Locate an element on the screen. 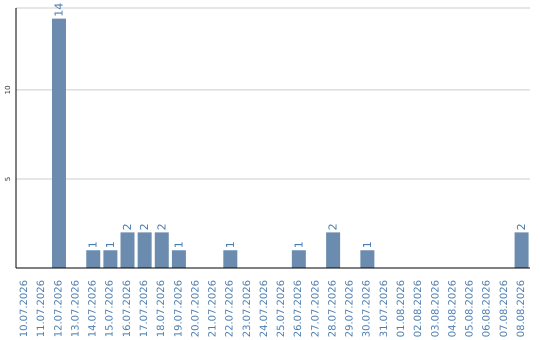  x-tick-label: 17.07.2026 is located at coordinates (144, 309).